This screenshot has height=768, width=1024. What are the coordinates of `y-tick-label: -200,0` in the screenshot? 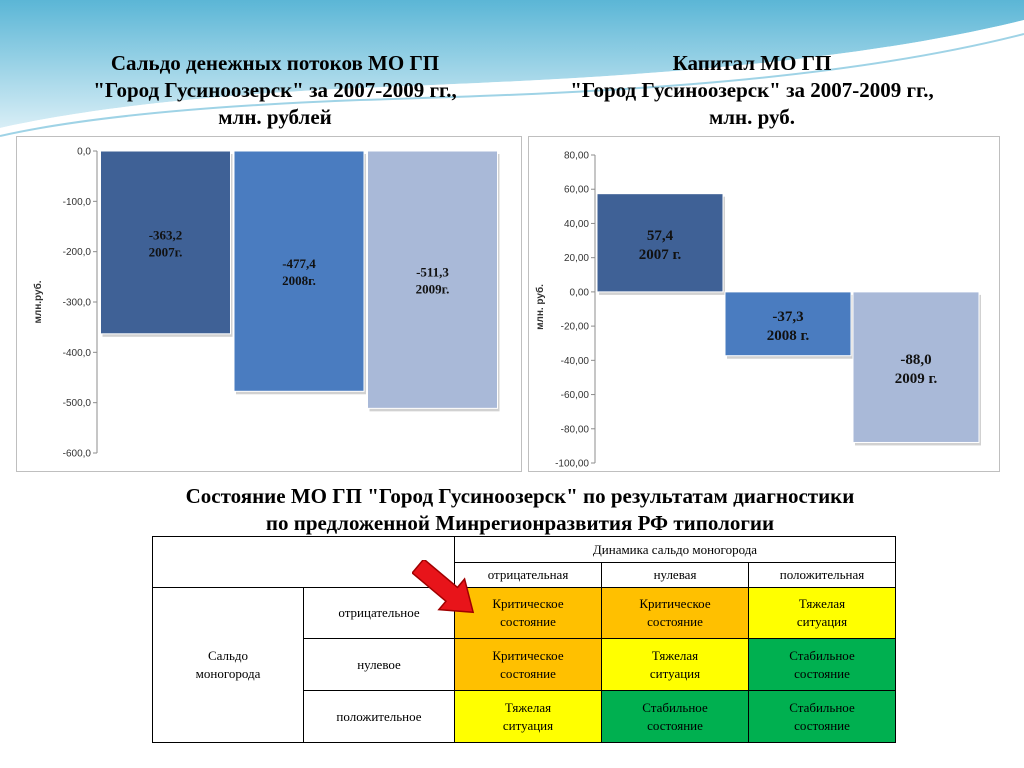 It's located at (77, 252).